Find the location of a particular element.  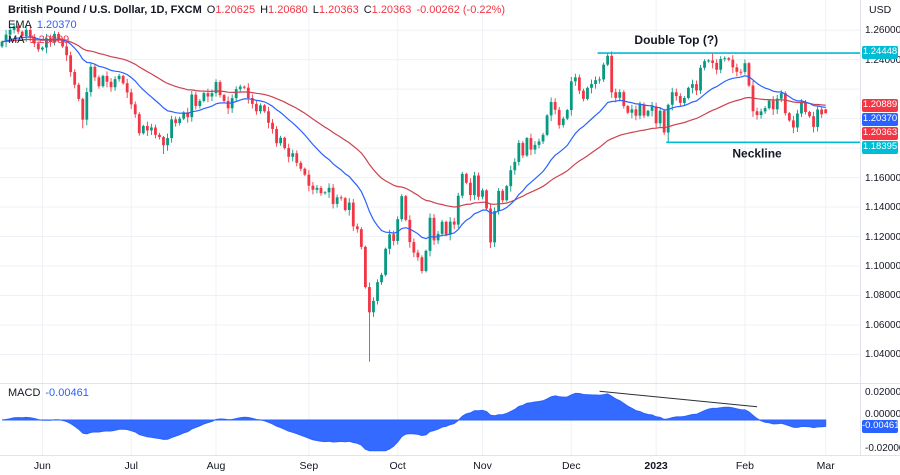

price-tick: 1.06000 is located at coordinates (882, 325).